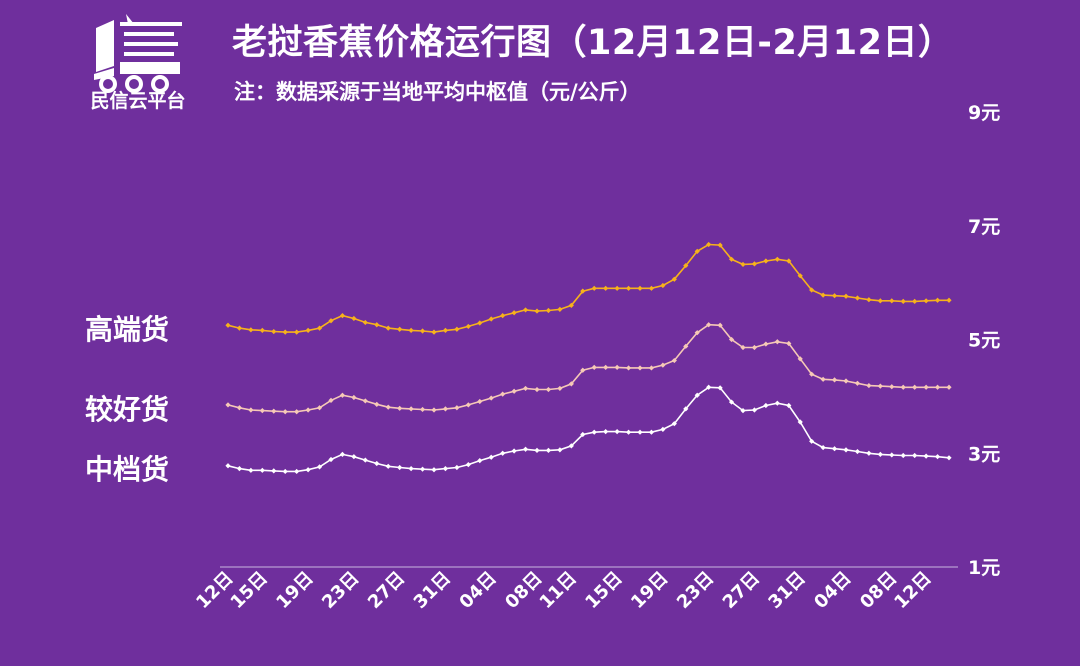  What do you see at coordinates (437, 92) in the screenshot?
I see `page-subtitle: 注：数据采源于当地平均中枢值（元/公斤）` at bounding box center [437, 92].